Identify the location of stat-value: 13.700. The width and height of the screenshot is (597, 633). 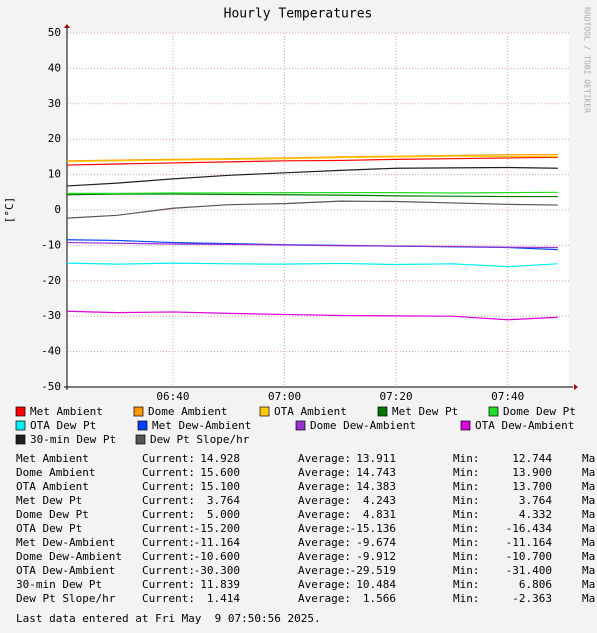
(532, 486).